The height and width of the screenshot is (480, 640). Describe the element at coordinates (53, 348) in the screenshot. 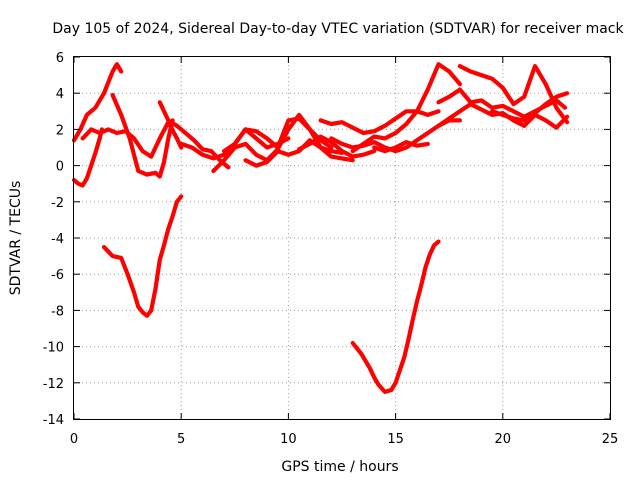

I see `y-tick-label: -10` at that location.